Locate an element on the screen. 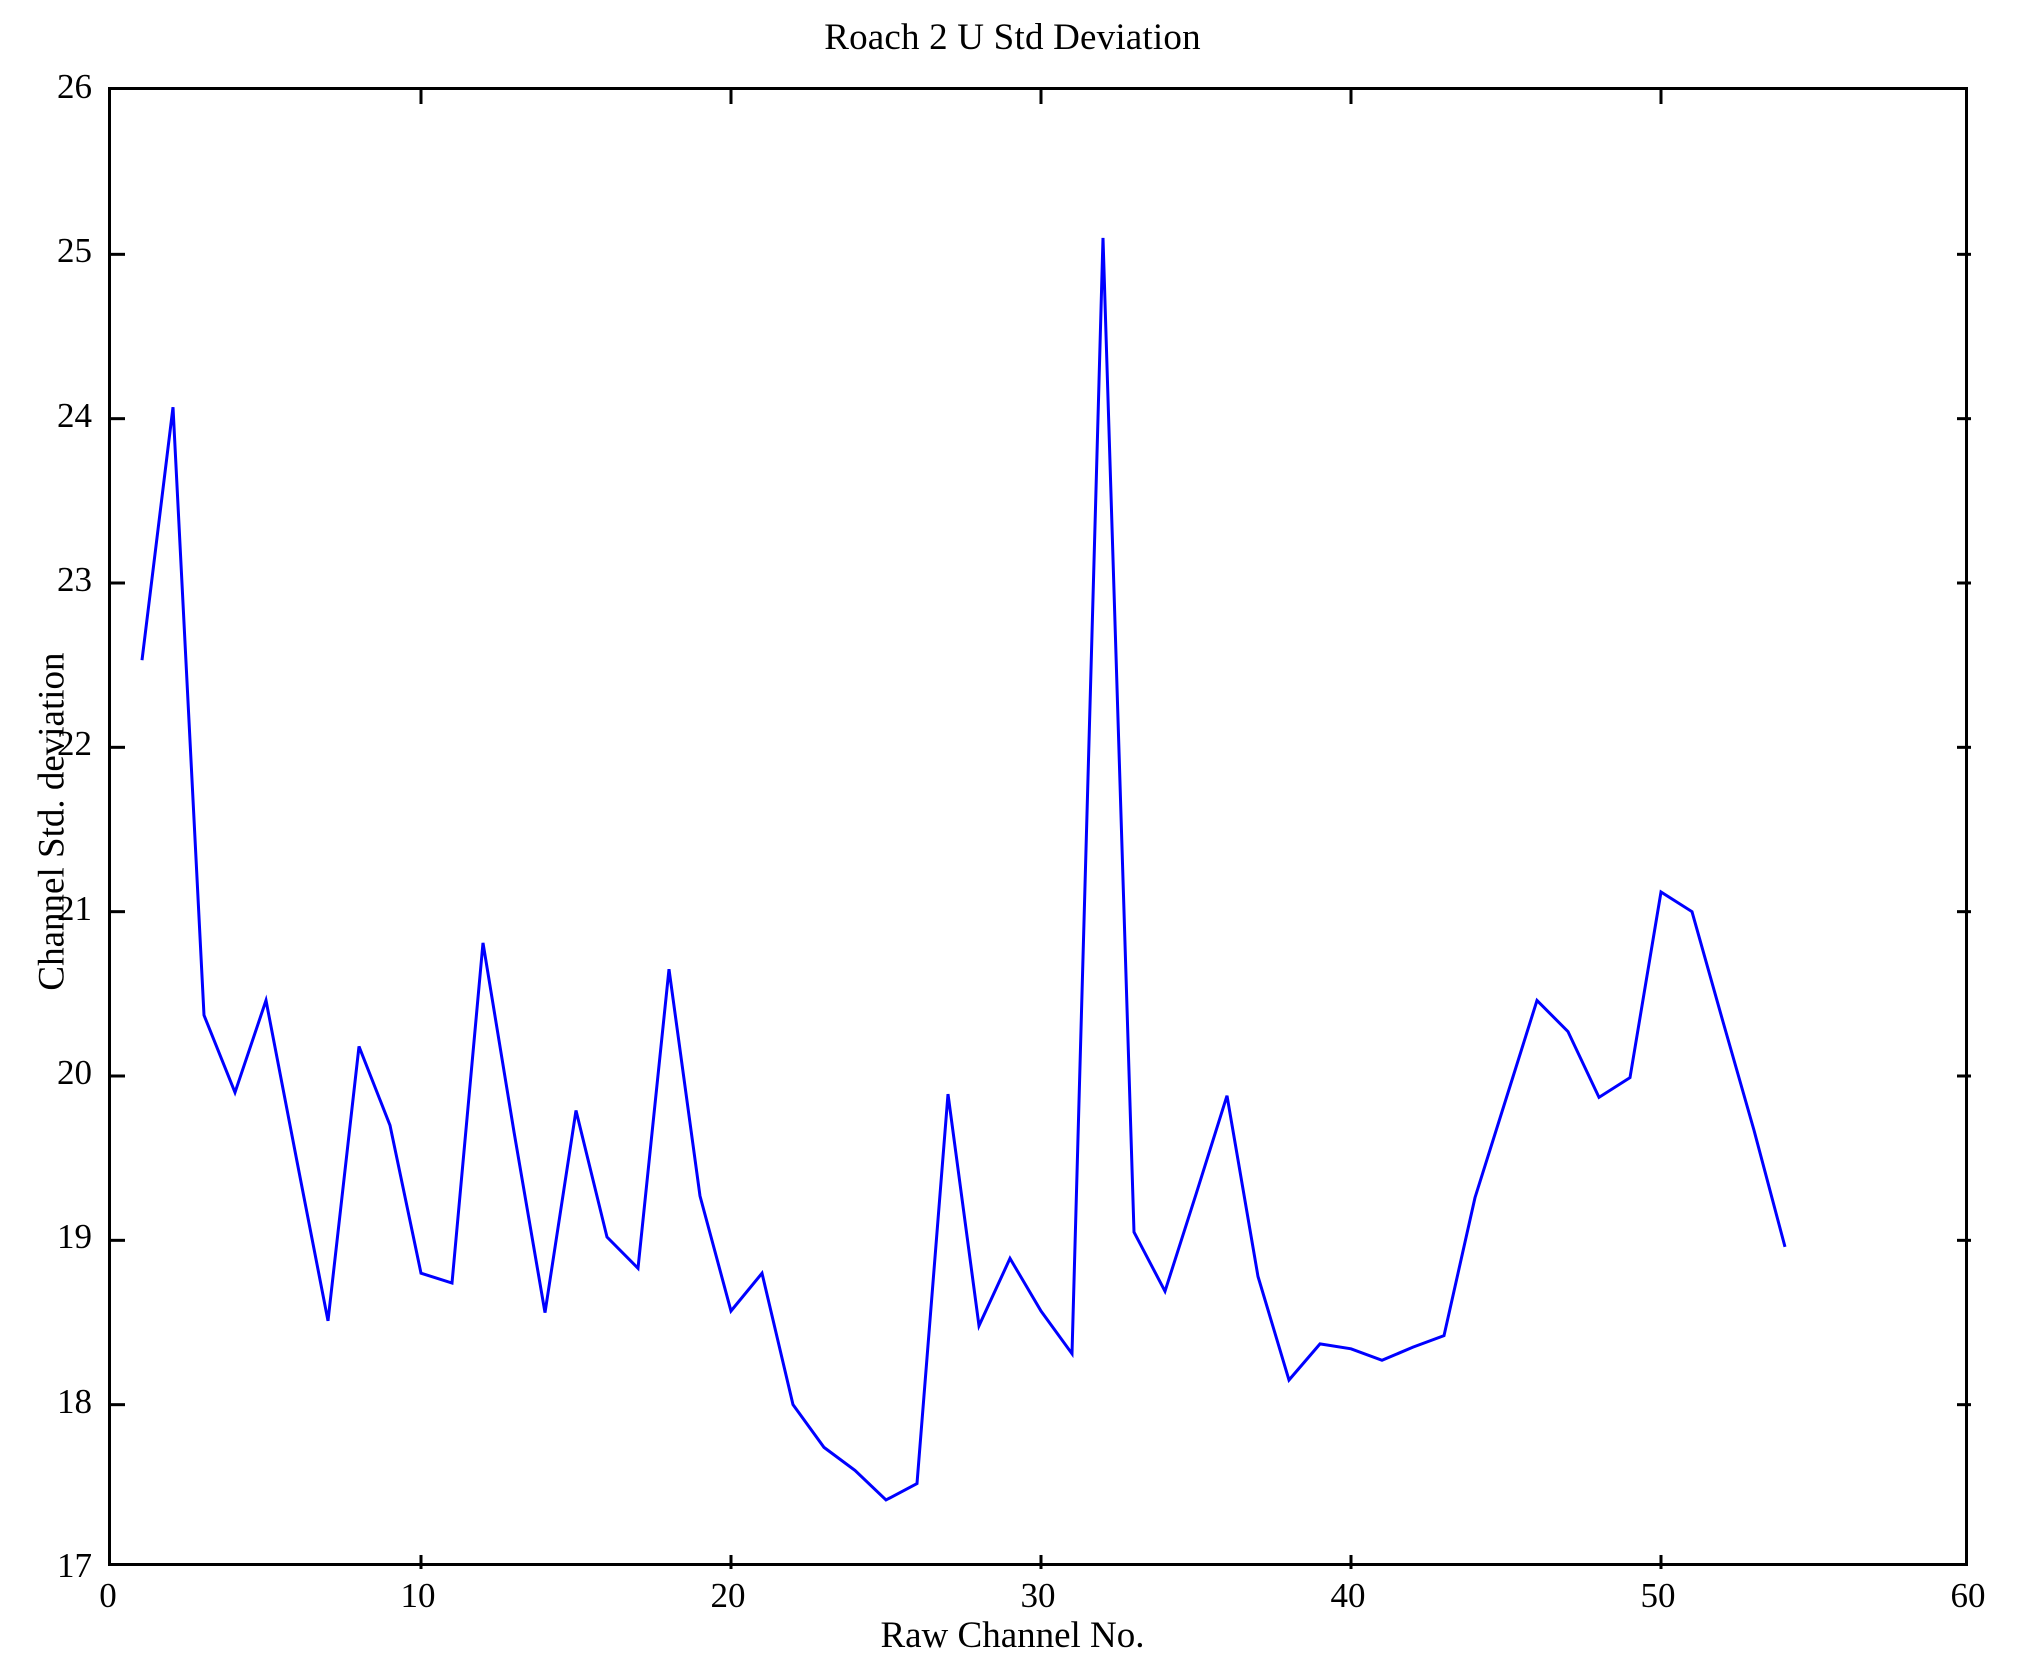 This screenshot has width=2025, height=1671. y-tick-label: 25 is located at coordinates (74, 251).